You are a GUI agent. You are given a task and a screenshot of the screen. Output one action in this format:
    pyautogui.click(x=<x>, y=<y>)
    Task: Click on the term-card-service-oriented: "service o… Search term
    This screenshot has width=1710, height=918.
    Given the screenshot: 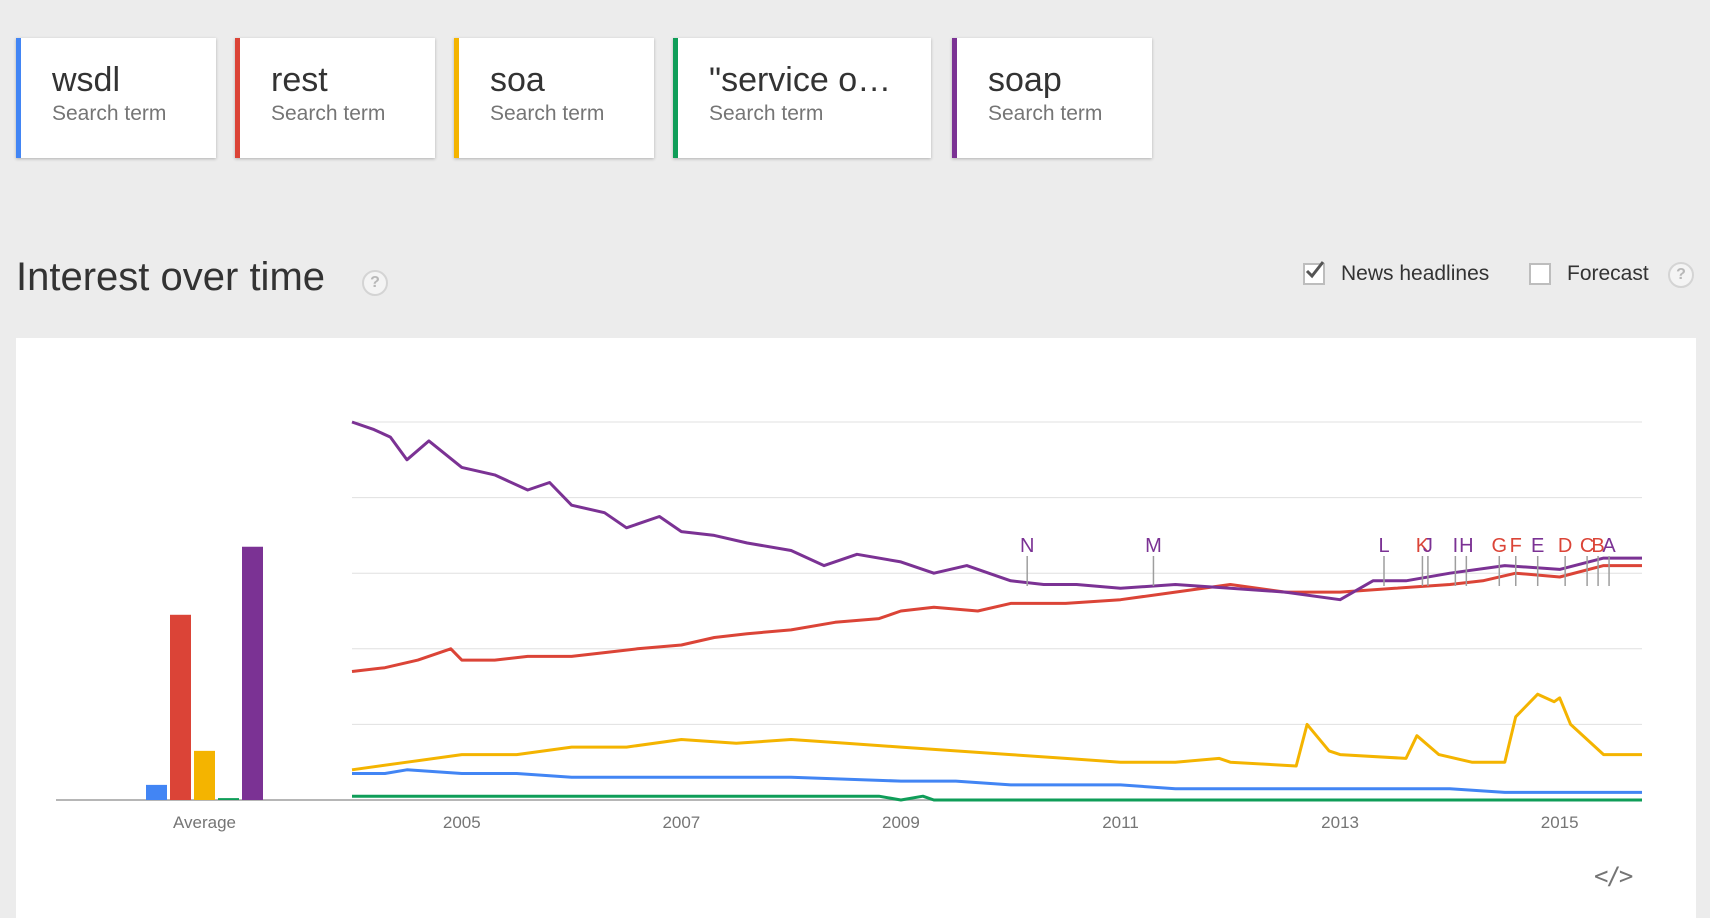 What is the action you would take?
    pyautogui.click(x=802, y=98)
    